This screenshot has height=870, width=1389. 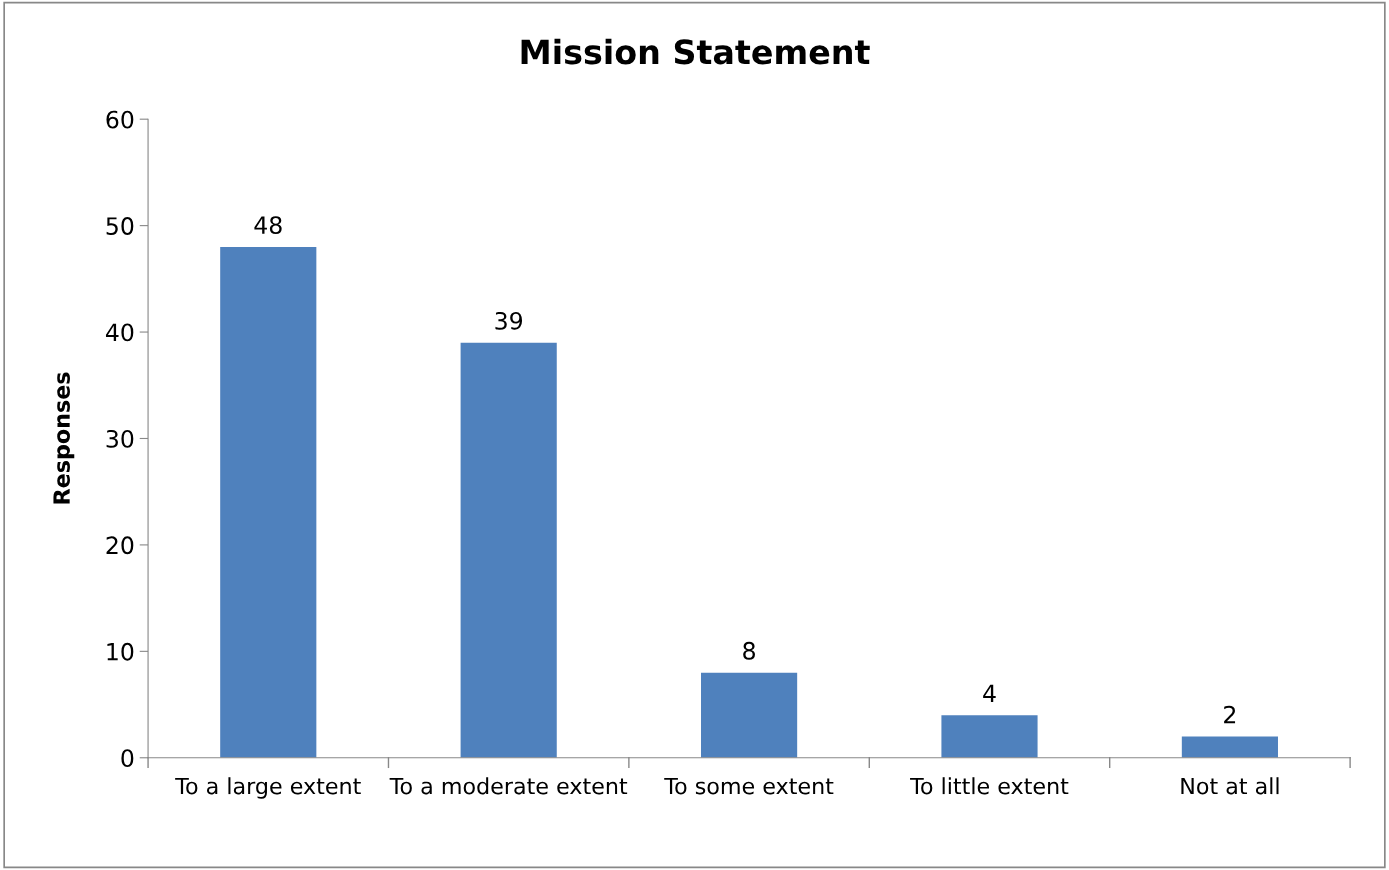 I want to click on y-axis-title: Responses, so click(x=64, y=438).